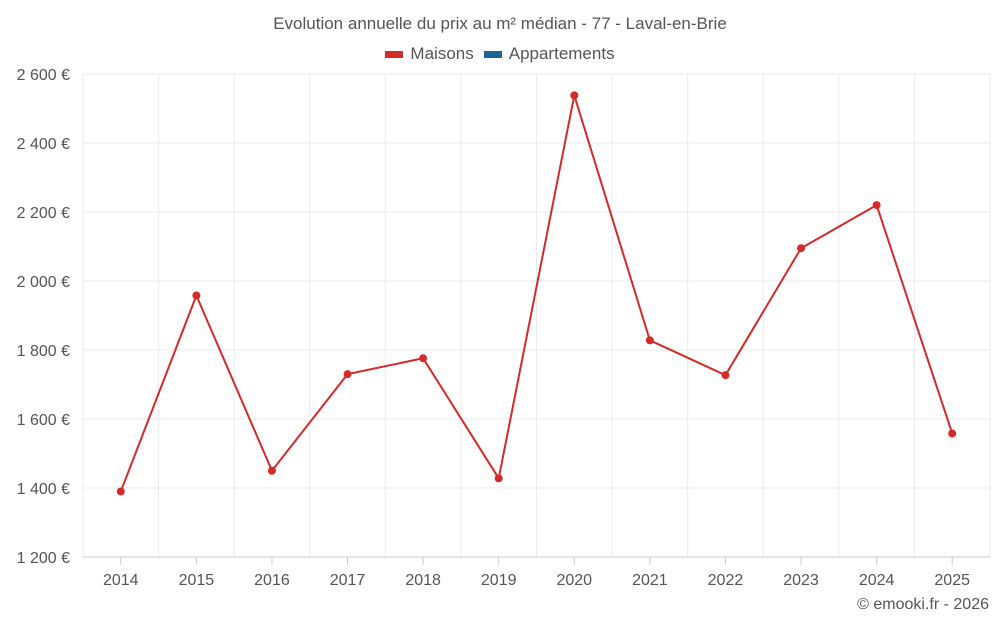 The image size is (1000, 625). What do you see at coordinates (348, 580) in the screenshot?
I see `x-tick-label: 2017` at bounding box center [348, 580].